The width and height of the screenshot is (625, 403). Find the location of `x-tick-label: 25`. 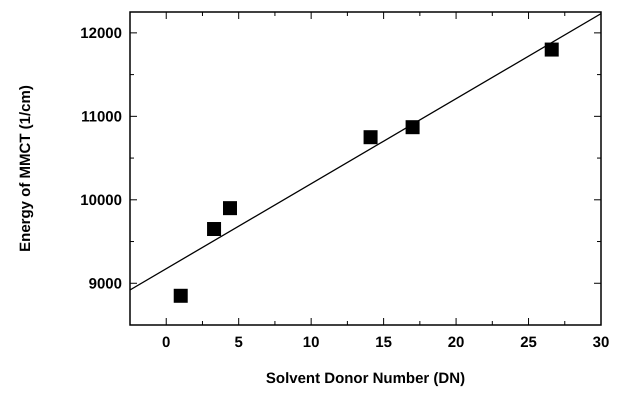

x-tick-label: 25 is located at coordinates (528, 342).